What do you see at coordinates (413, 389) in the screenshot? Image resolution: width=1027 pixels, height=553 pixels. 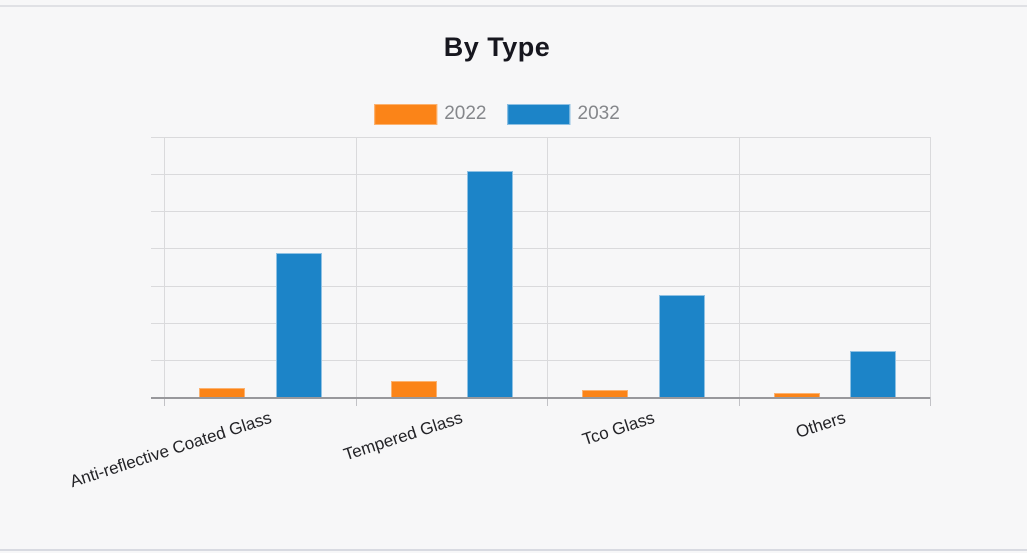 I see `bar-2022-tempered-glass` at bounding box center [413, 389].